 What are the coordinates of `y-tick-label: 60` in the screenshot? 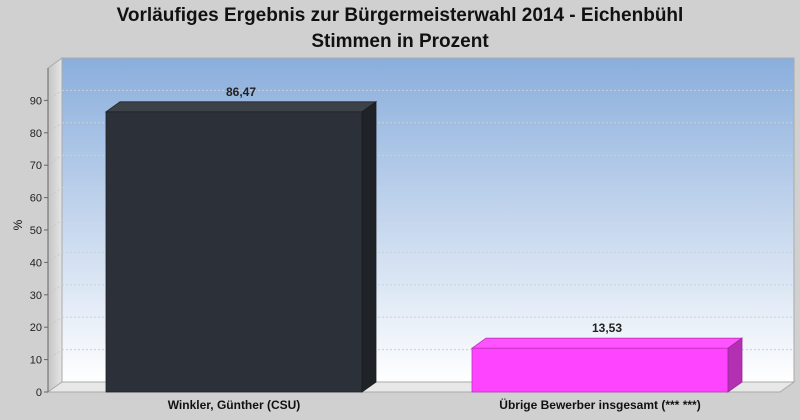 It's located at (36, 199).